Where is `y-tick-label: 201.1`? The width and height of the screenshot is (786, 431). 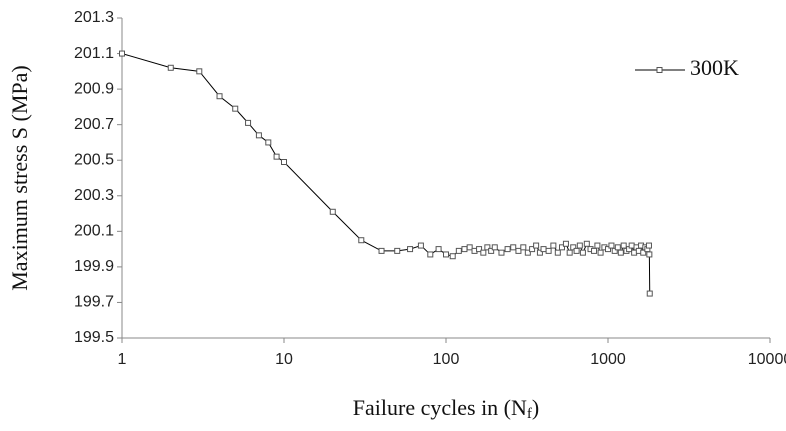 y-tick-label: 201.1 is located at coordinates (94, 53).